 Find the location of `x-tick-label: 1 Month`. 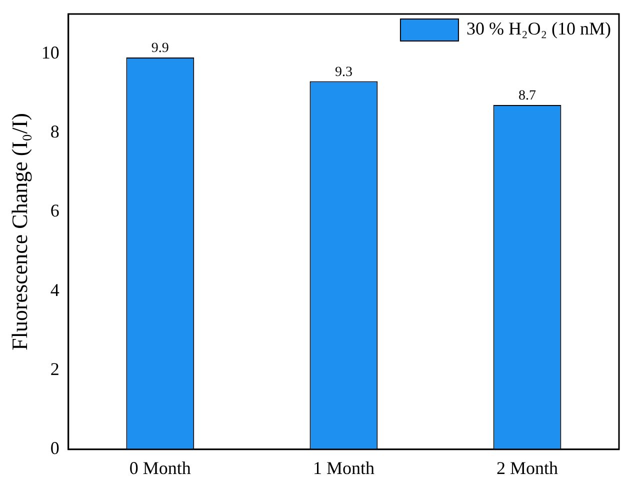

x-tick-label: 1 Month is located at coordinates (343, 468).